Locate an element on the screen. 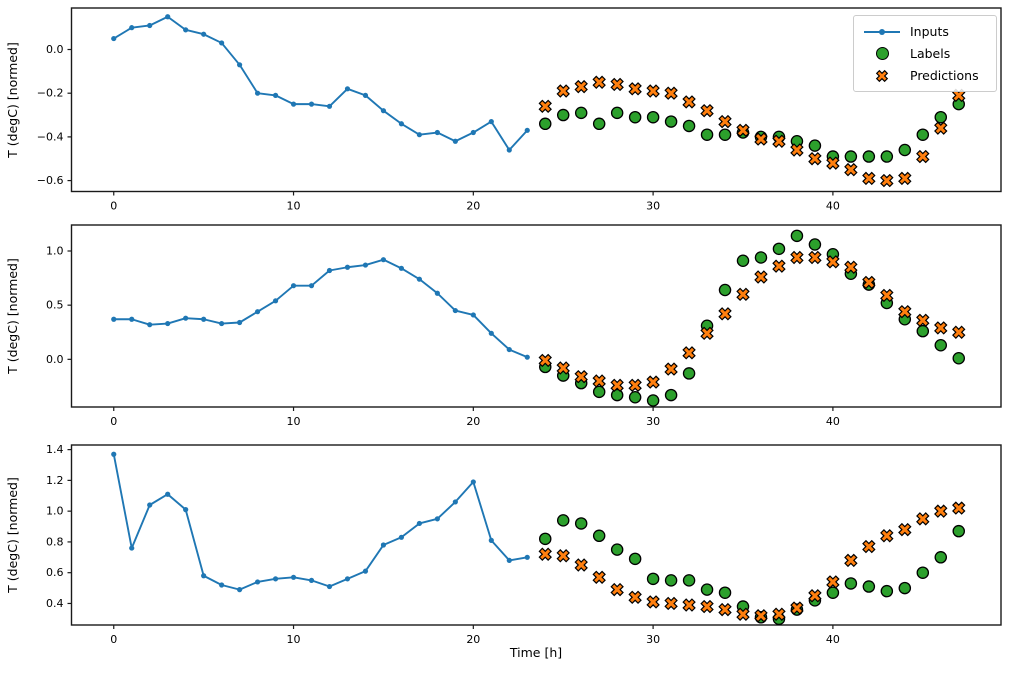 Image resolution: width=1012 pixels, height=679 pixels. legend-item-inputs: Inputs is located at coordinates (925, 31).